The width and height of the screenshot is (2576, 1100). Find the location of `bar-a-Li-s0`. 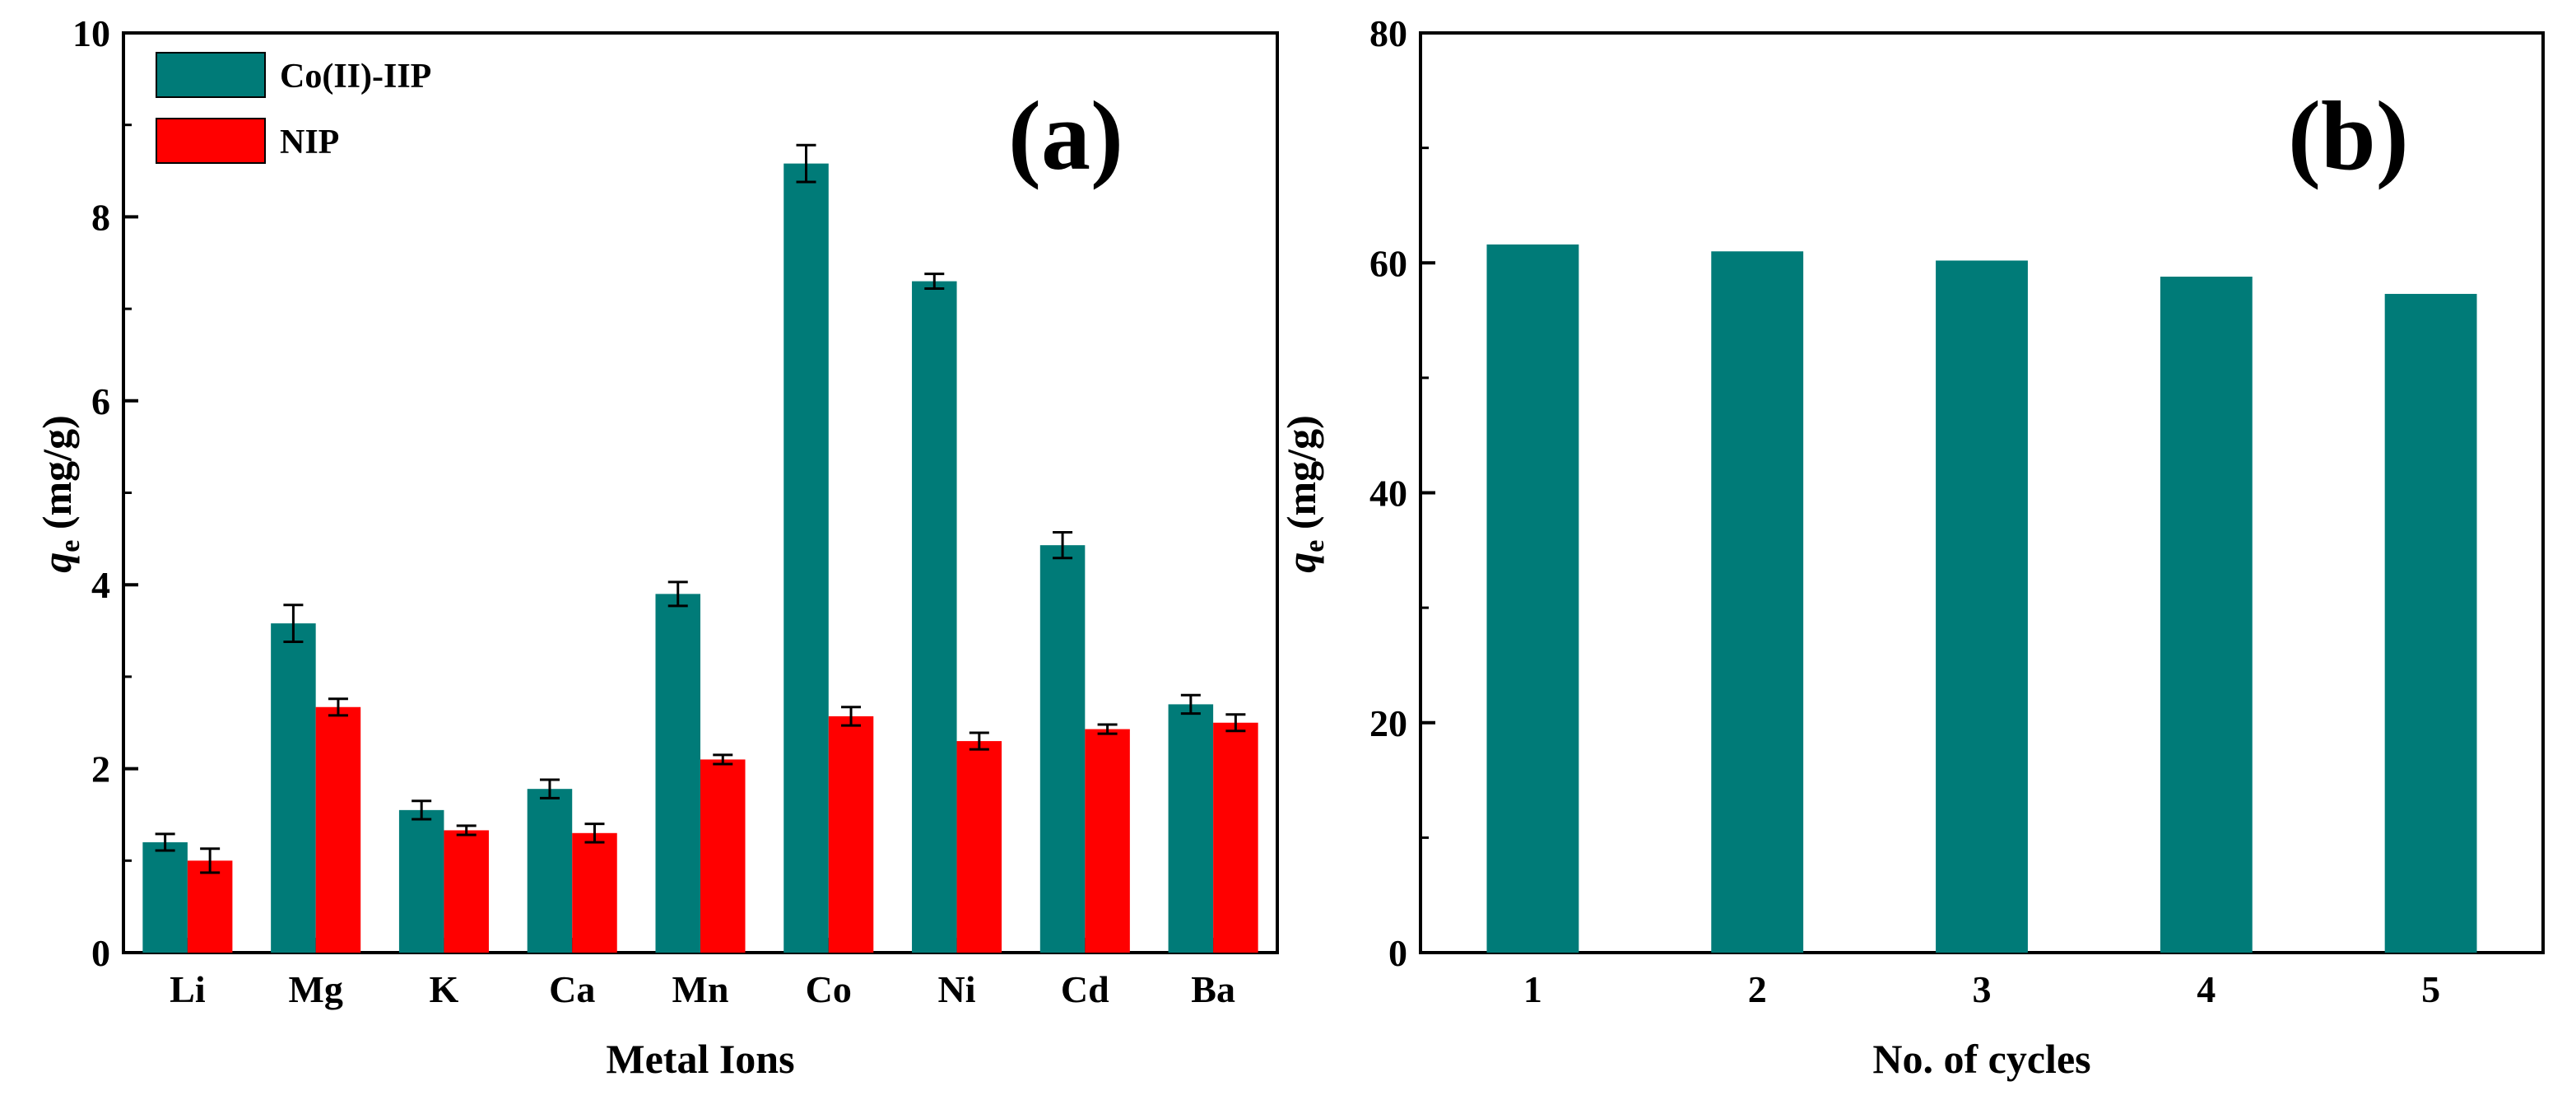

bar-a-Li-s0 is located at coordinates (165, 897).